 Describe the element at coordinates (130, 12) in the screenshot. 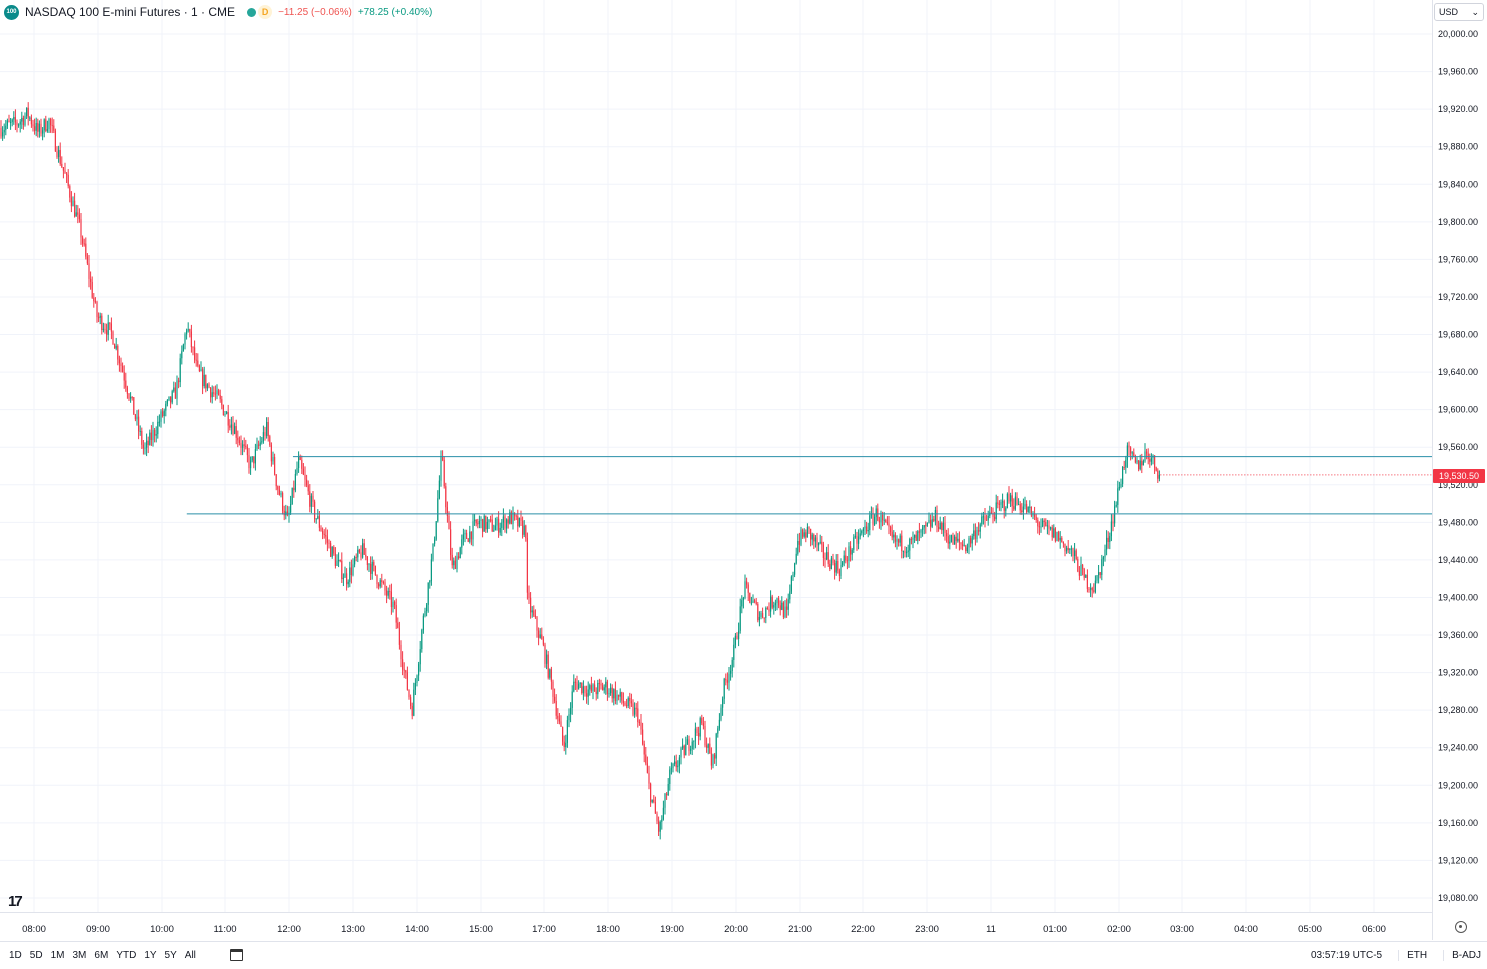

I see `symbol-title: NASDAQ 100 E-mini Futures · 1 · CME` at that location.